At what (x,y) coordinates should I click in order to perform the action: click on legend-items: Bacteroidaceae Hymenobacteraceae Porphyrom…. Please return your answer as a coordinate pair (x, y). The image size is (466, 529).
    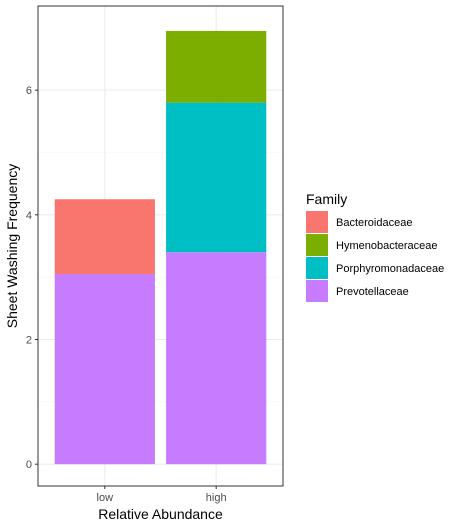
    Looking at the image, I should click on (375, 256).